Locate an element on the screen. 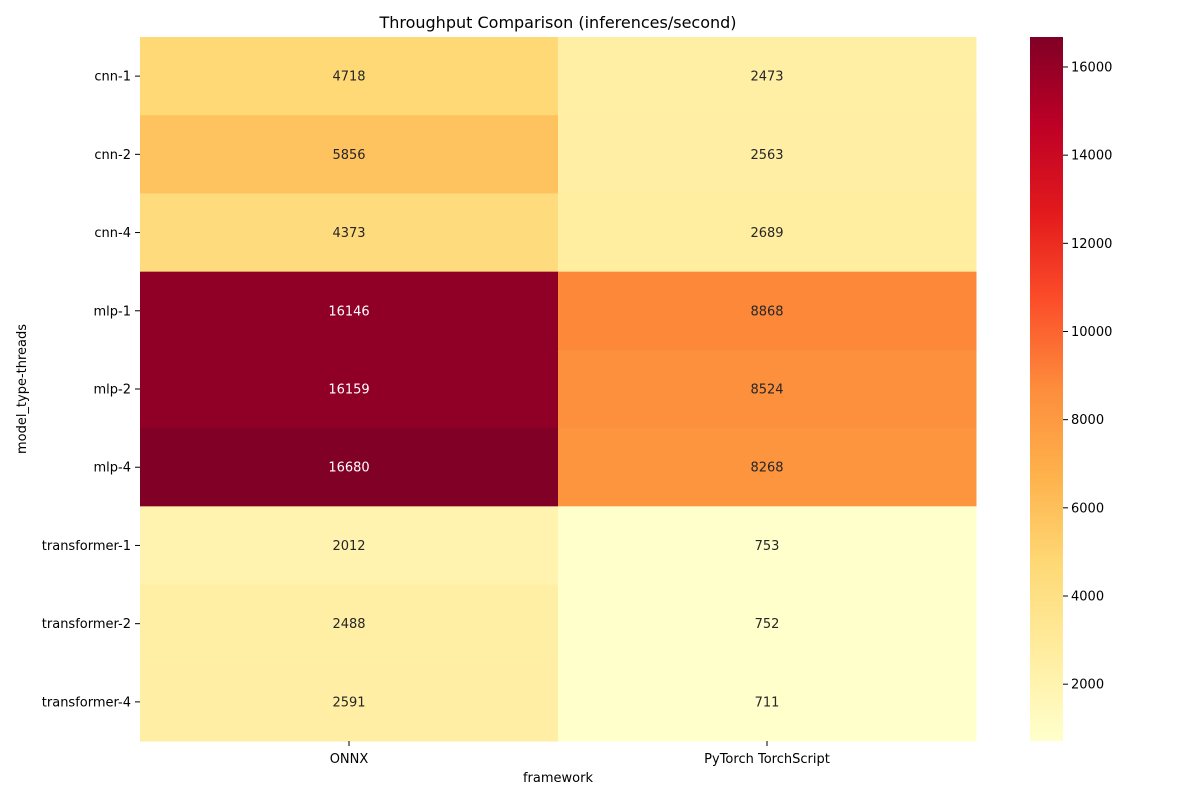 The width and height of the screenshot is (1200, 800). cell-value-label: 16146 is located at coordinates (348, 311).